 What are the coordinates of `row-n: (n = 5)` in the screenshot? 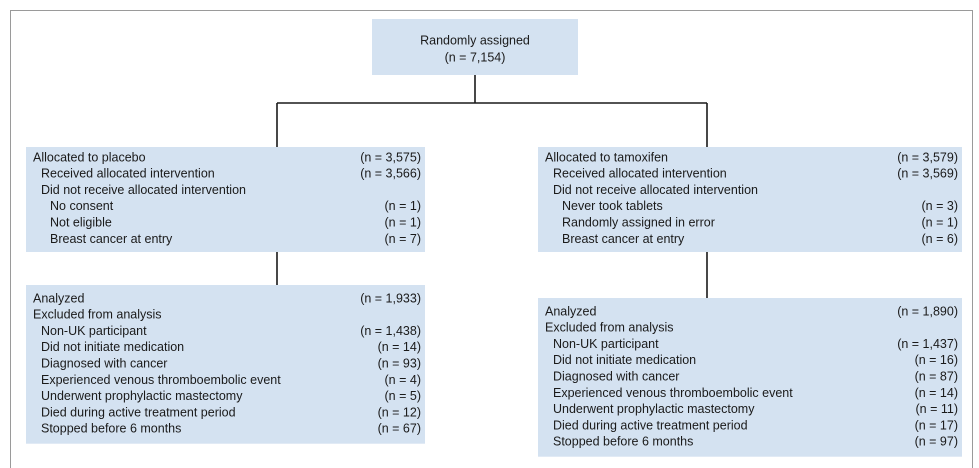 It's located at (403, 396).